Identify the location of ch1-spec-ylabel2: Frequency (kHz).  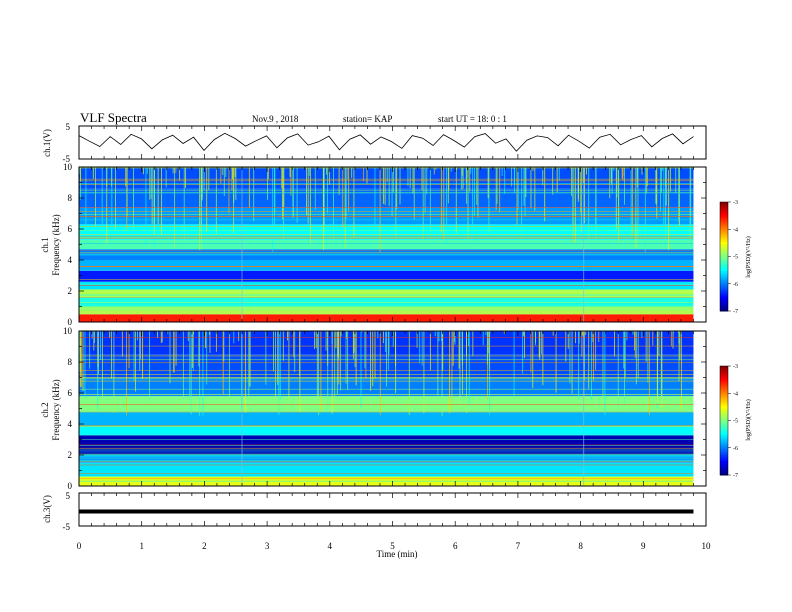
(56, 244).